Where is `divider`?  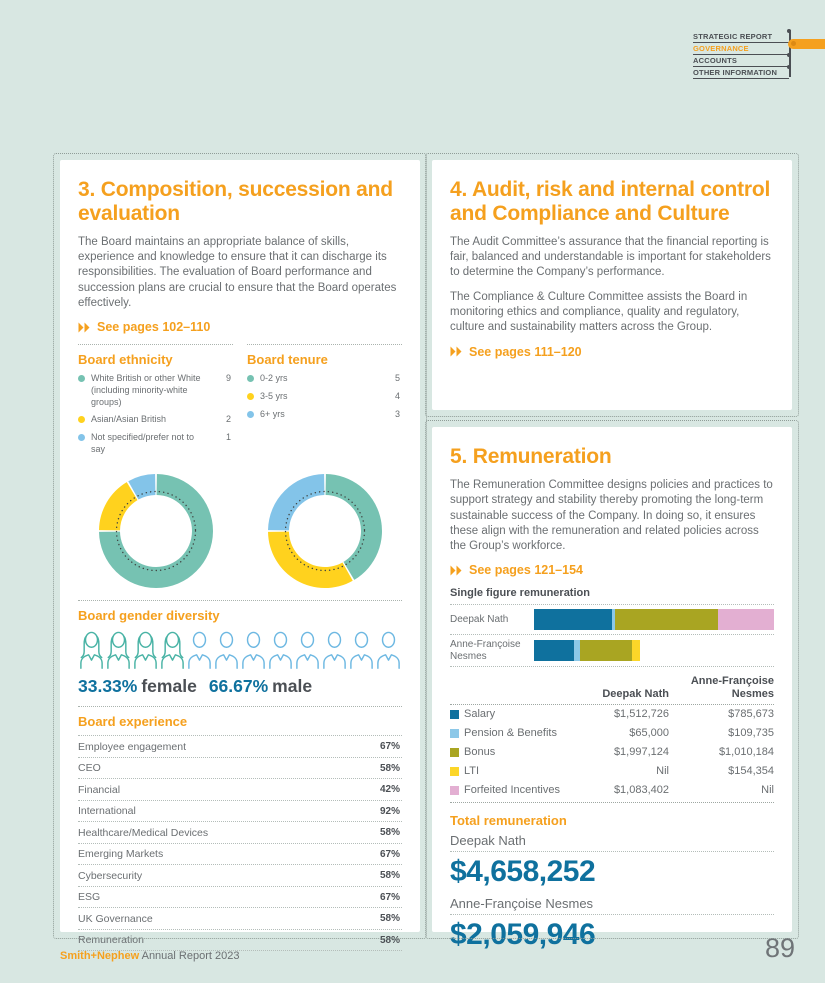 divider is located at coordinates (240, 707).